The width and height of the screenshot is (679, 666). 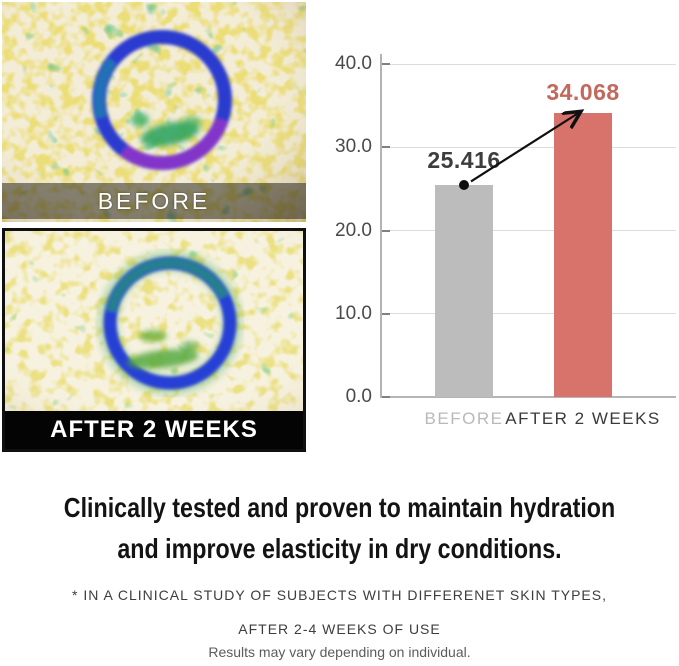 I want to click on y-tick-label: 30.0, so click(x=353, y=147).